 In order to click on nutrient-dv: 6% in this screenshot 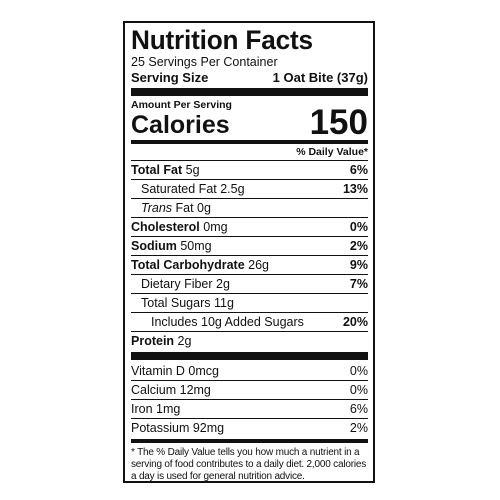, I will do `click(358, 170)`.